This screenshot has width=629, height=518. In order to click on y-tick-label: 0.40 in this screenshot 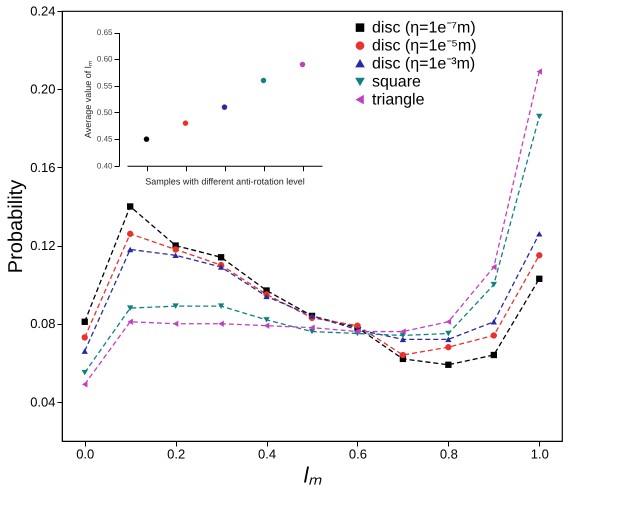, I will do `click(105, 165)`.